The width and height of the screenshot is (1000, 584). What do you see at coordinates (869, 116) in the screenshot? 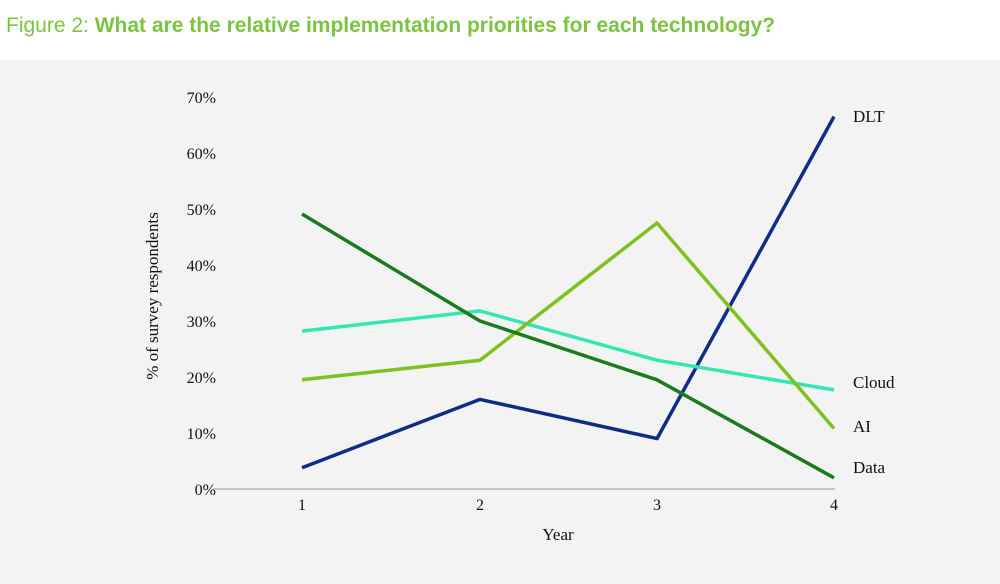
I see `series-label-dlt: DLT` at bounding box center [869, 116].